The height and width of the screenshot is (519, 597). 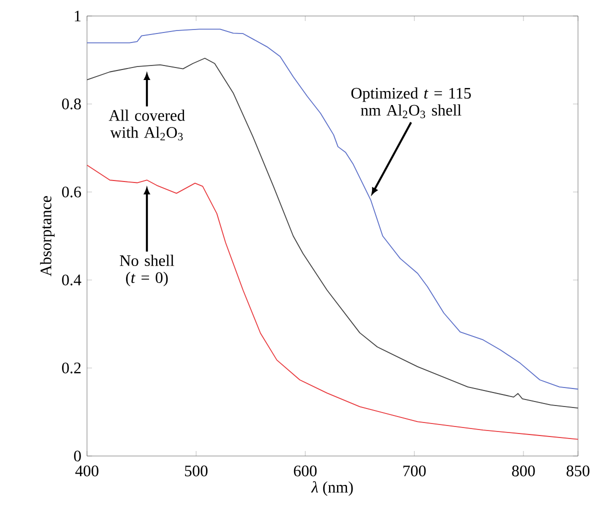 What do you see at coordinates (86, 471) in the screenshot?
I see `x-tick-label: 400` at bounding box center [86, 471].